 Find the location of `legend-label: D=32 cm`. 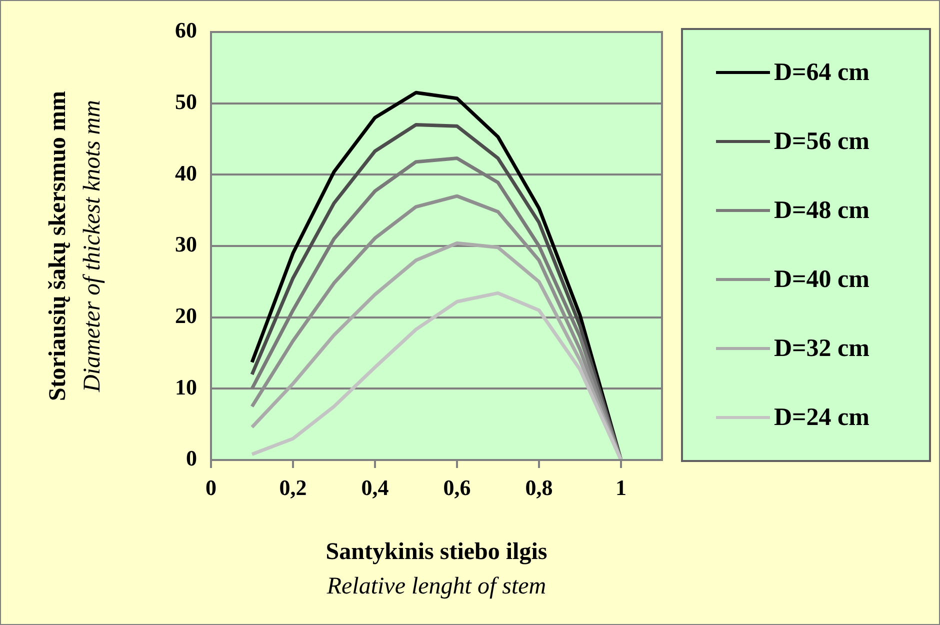

legend-label: D=32 cm is located at coordinates (822, 348).